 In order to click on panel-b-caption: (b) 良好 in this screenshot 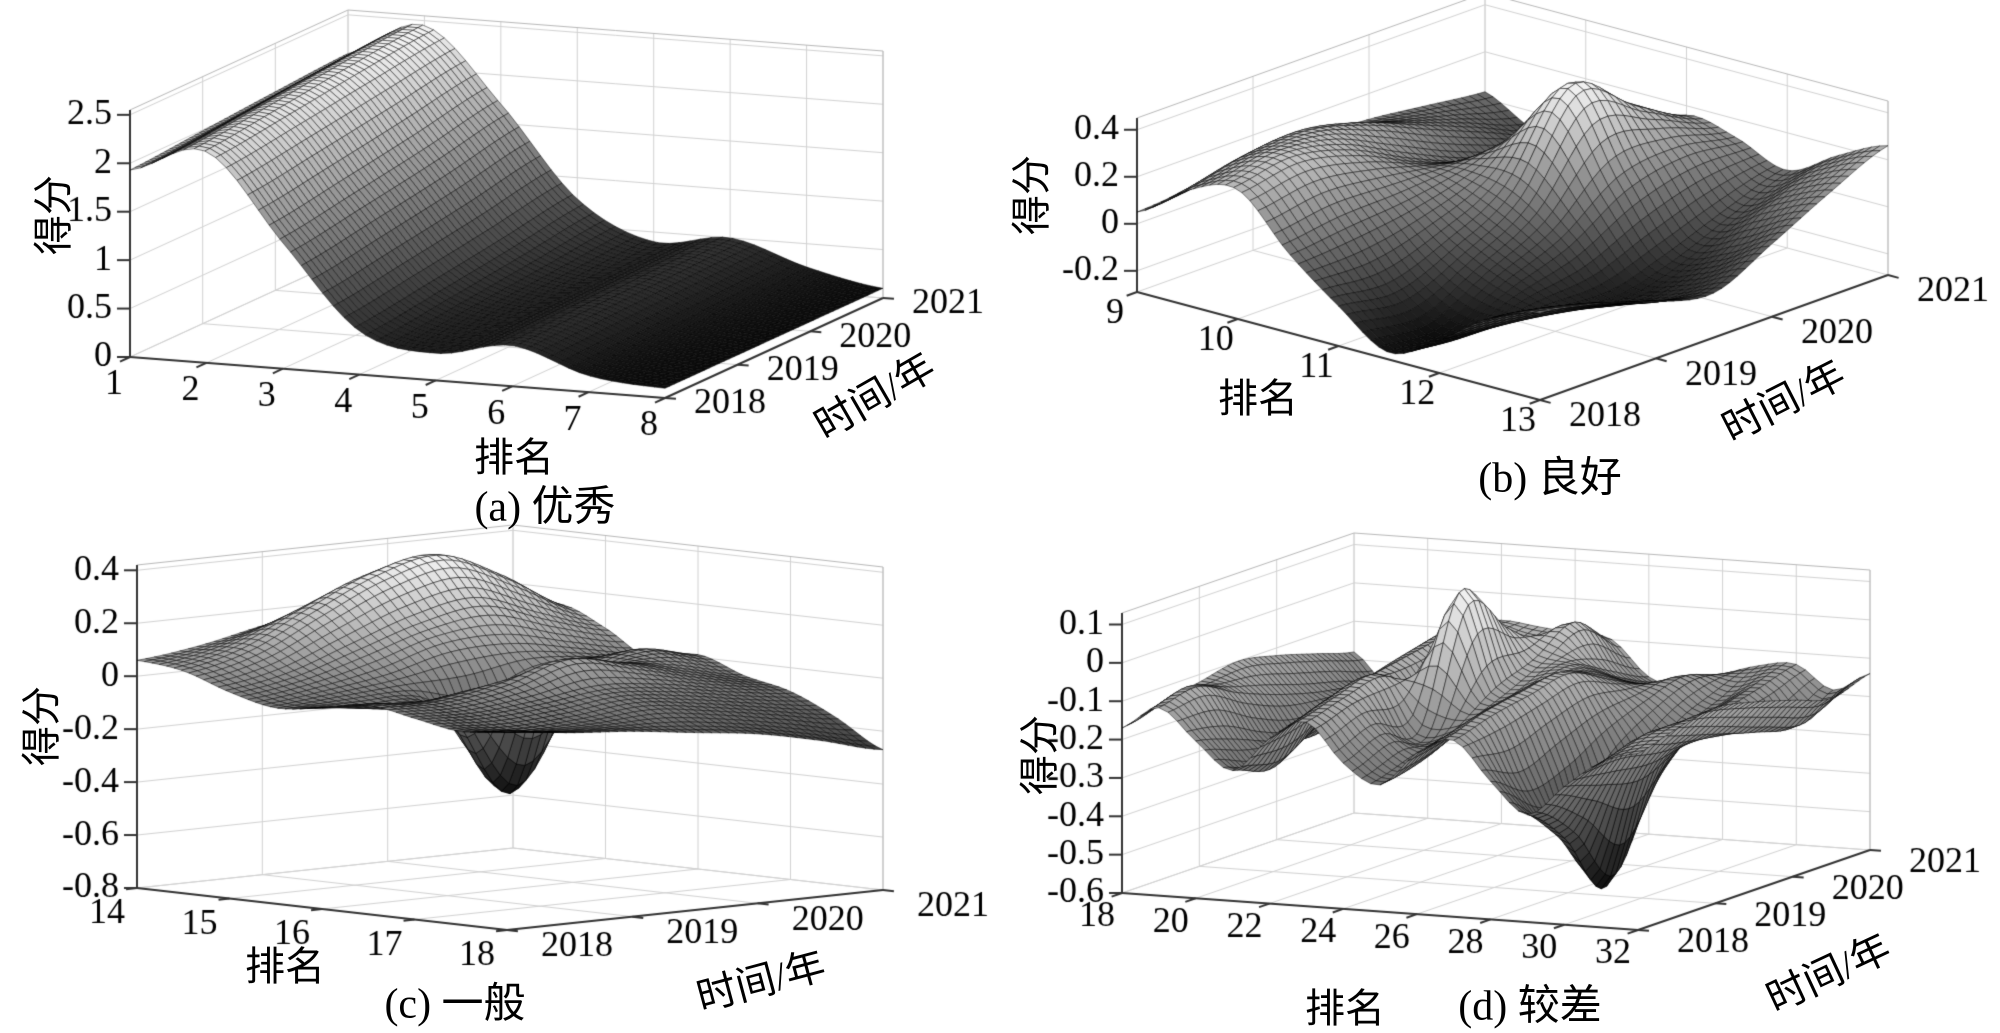, I will do `click(1550, 478)`.